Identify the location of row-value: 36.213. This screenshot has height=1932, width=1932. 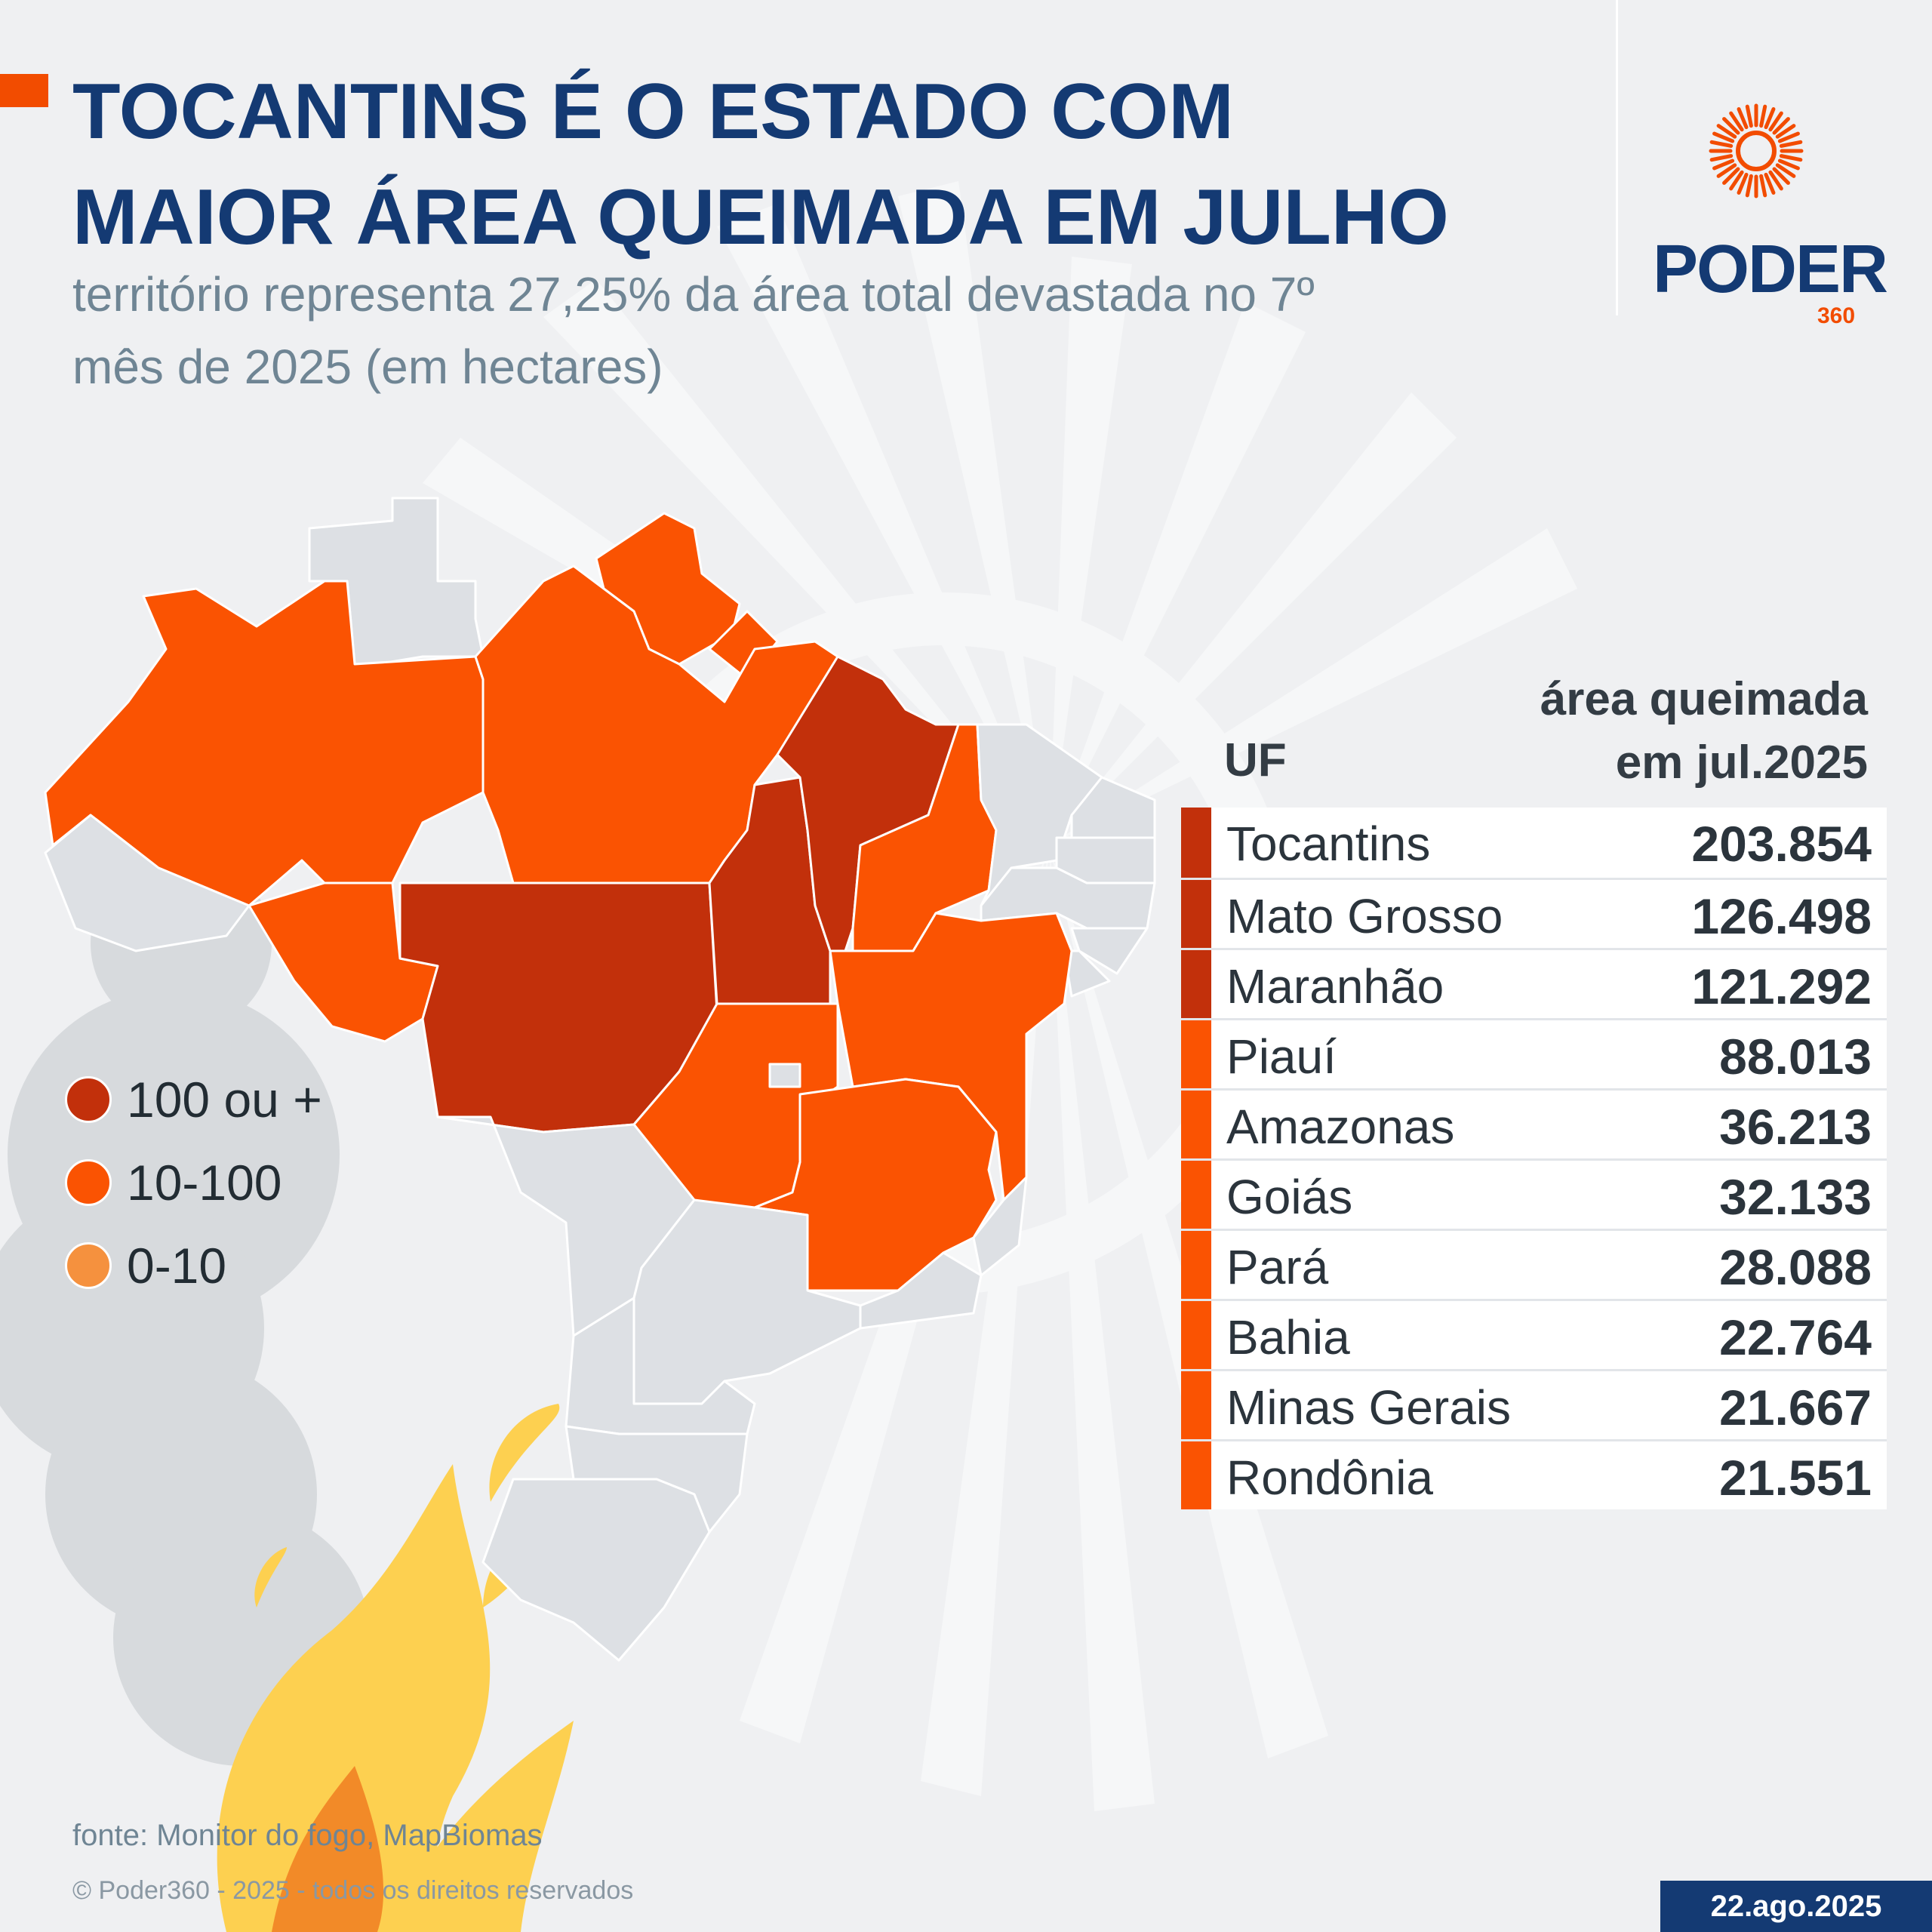
(1795, 1127).